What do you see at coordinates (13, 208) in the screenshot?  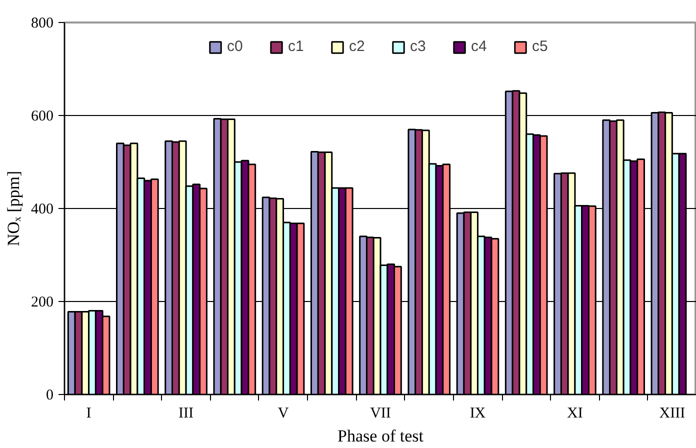 I see `y-axis-title: NOₓ [ppm]` at bounding box center [13, 208].